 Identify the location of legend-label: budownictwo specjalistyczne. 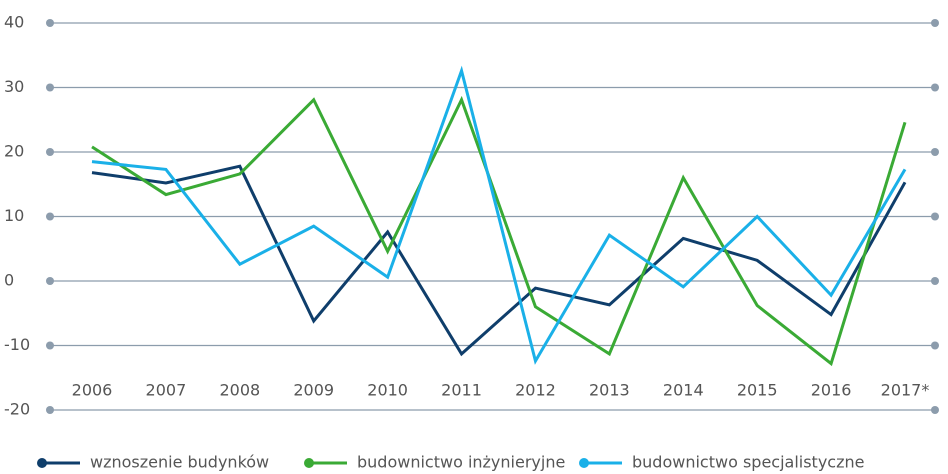
(748, 462).